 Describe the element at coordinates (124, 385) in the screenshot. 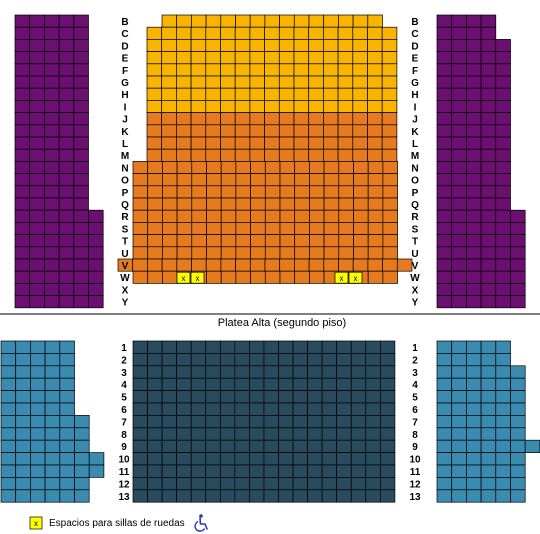

I see `row-label-left-4: 4` at that location.